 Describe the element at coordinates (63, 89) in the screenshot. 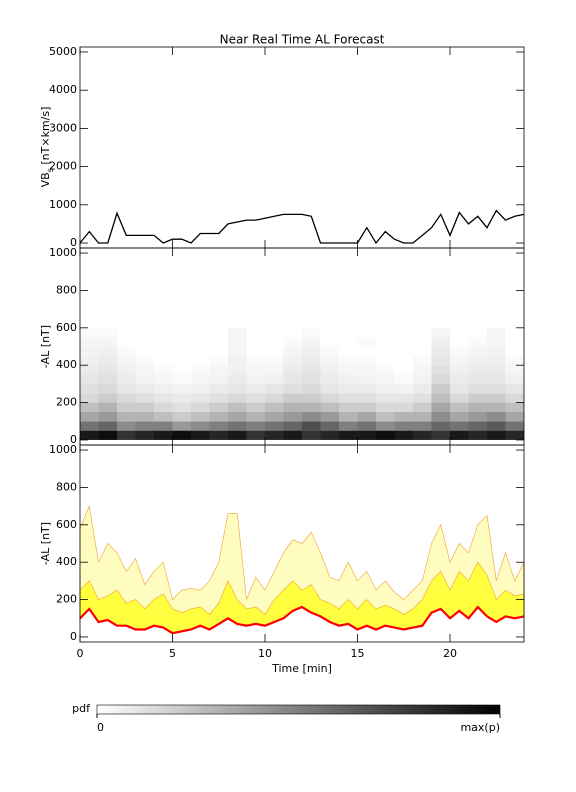

I see `y-tick-label: 4000` at that location.